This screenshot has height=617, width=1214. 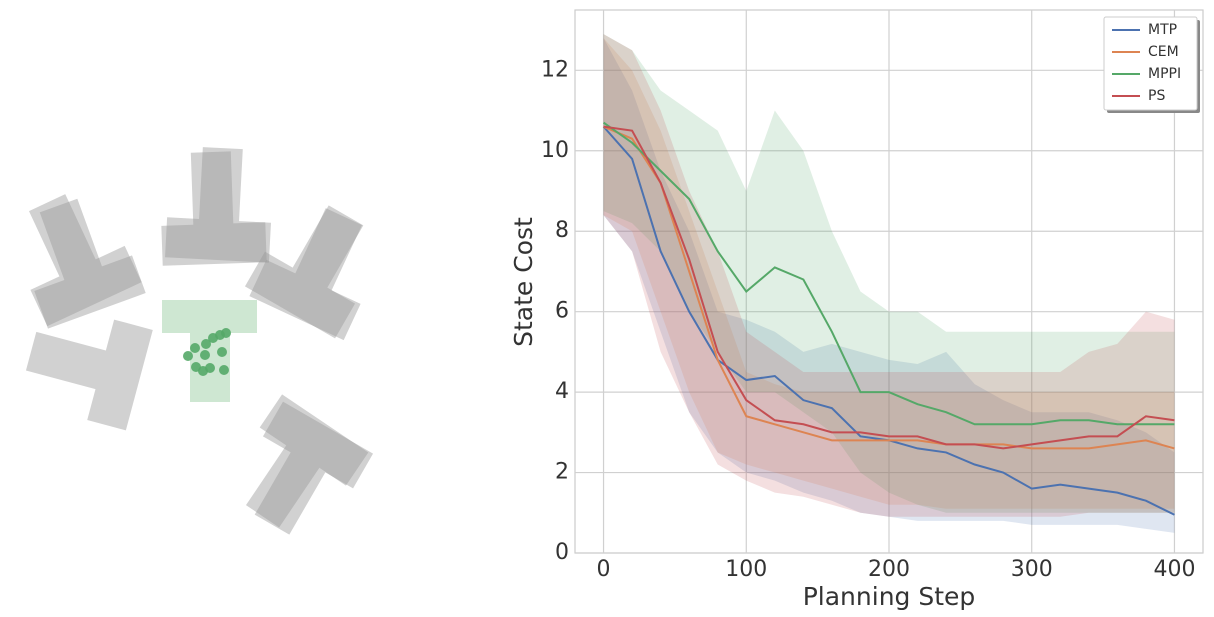 What do you see at coordinates (889, 596) in the screenshot?
I see `x-axis-label: Planning Step` at bounding box center [889, 596].